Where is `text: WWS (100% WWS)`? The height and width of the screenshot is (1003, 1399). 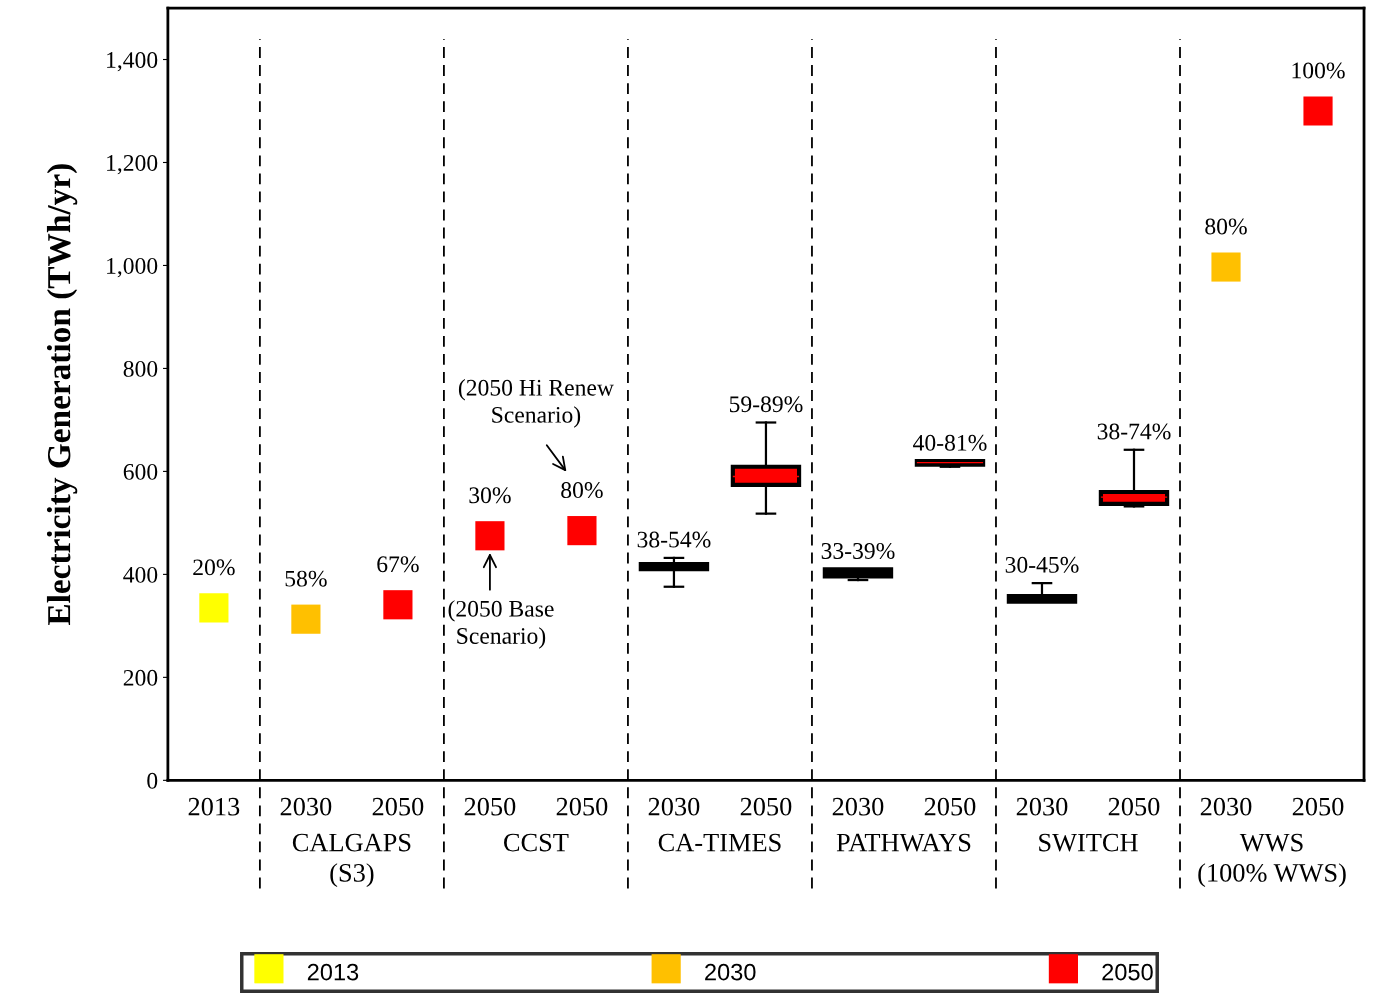 text: WWS (100% WWS) is located at coordinates (1272, 860).